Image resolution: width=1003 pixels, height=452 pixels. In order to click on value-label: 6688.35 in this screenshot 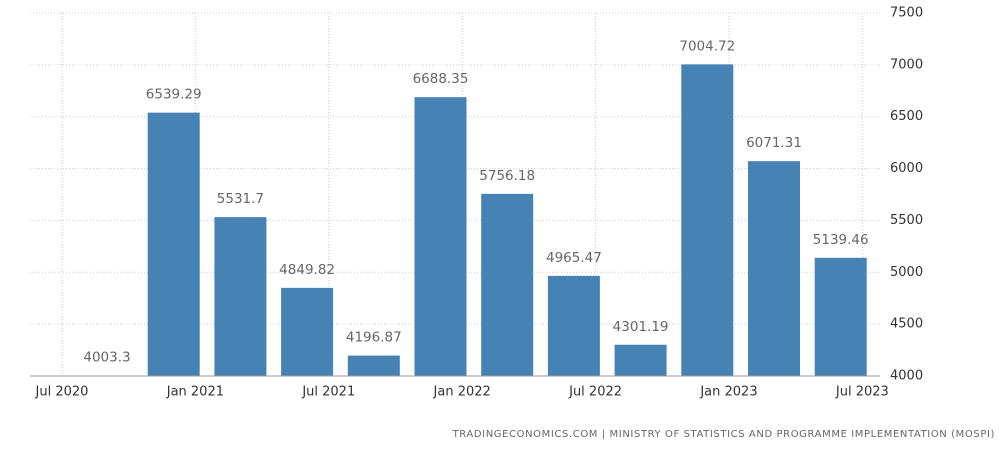, I will do `click(441, 79)`.